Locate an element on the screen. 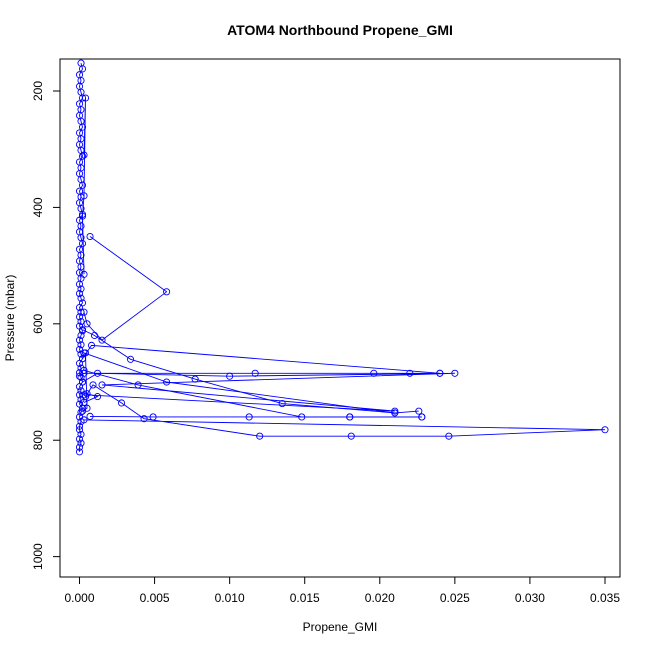 The width and height of the screenshot is (650, 650). chart-title: ATOM4 Northbound Propene_GMI is located at coordinates (340, 30).